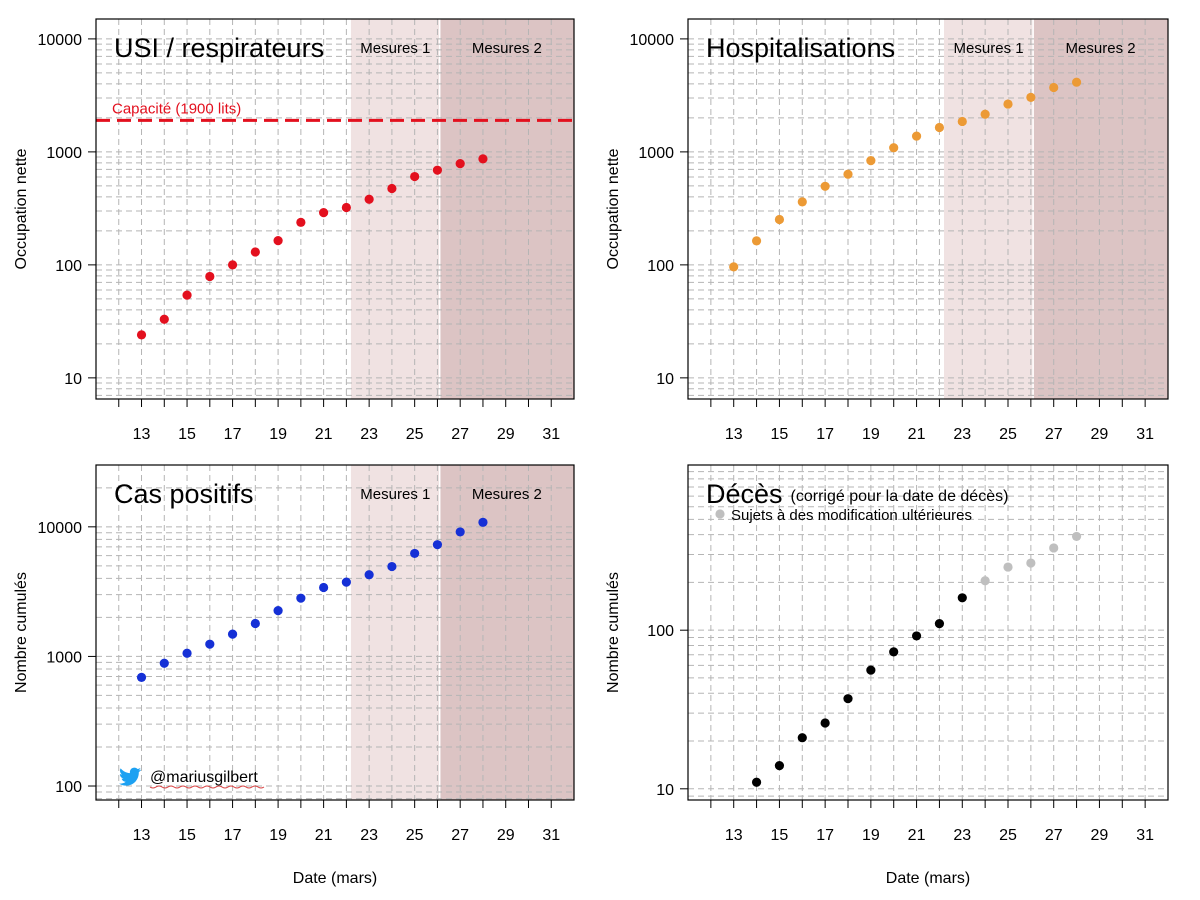  What do you see at coordinates (21, 208) in the screenshot?
I see `y-axis-title: Occupation nette` at bounding box center [21, 208].